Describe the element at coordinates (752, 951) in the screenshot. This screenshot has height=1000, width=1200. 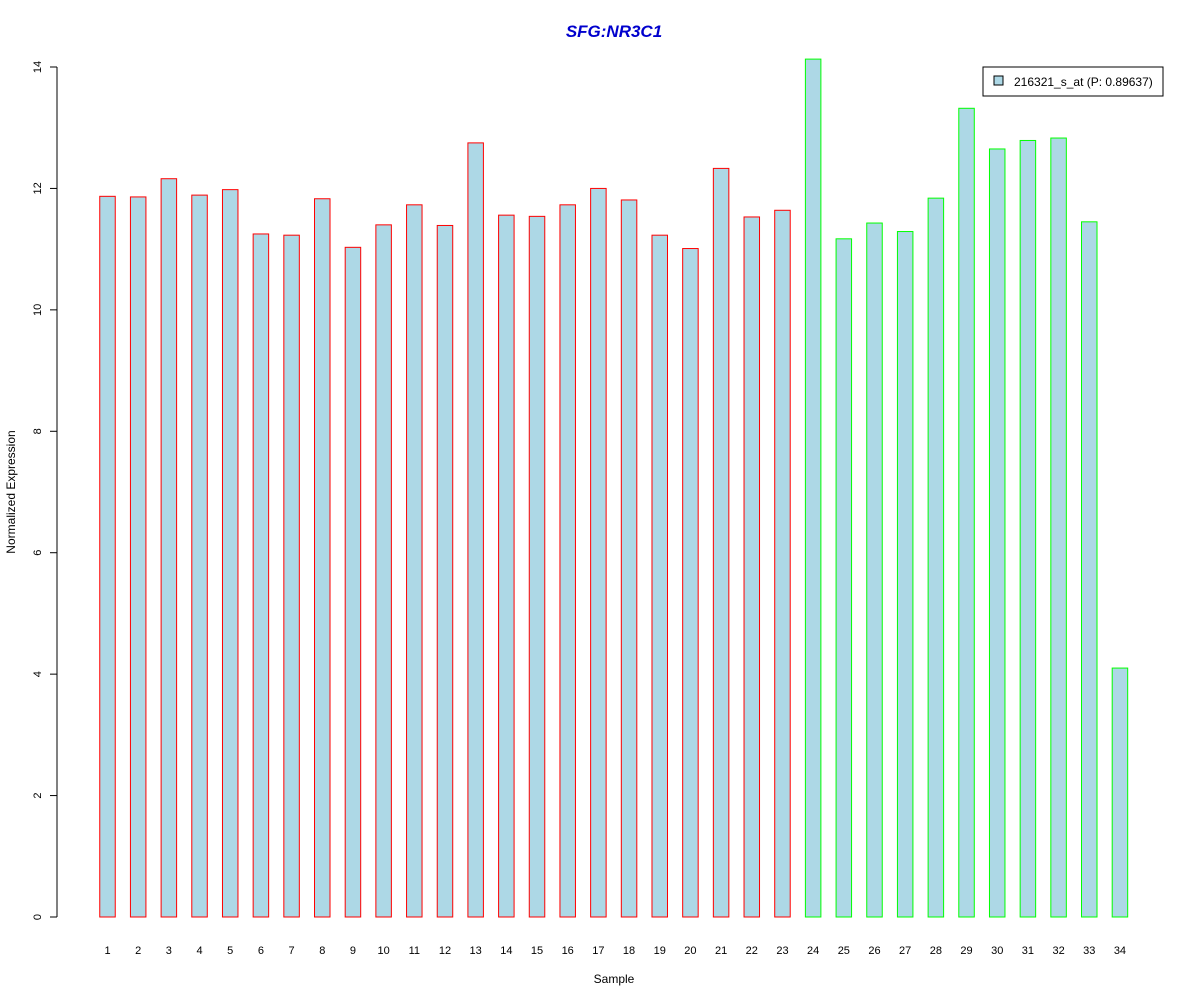
I see `x-tick-label: 22` at that location.